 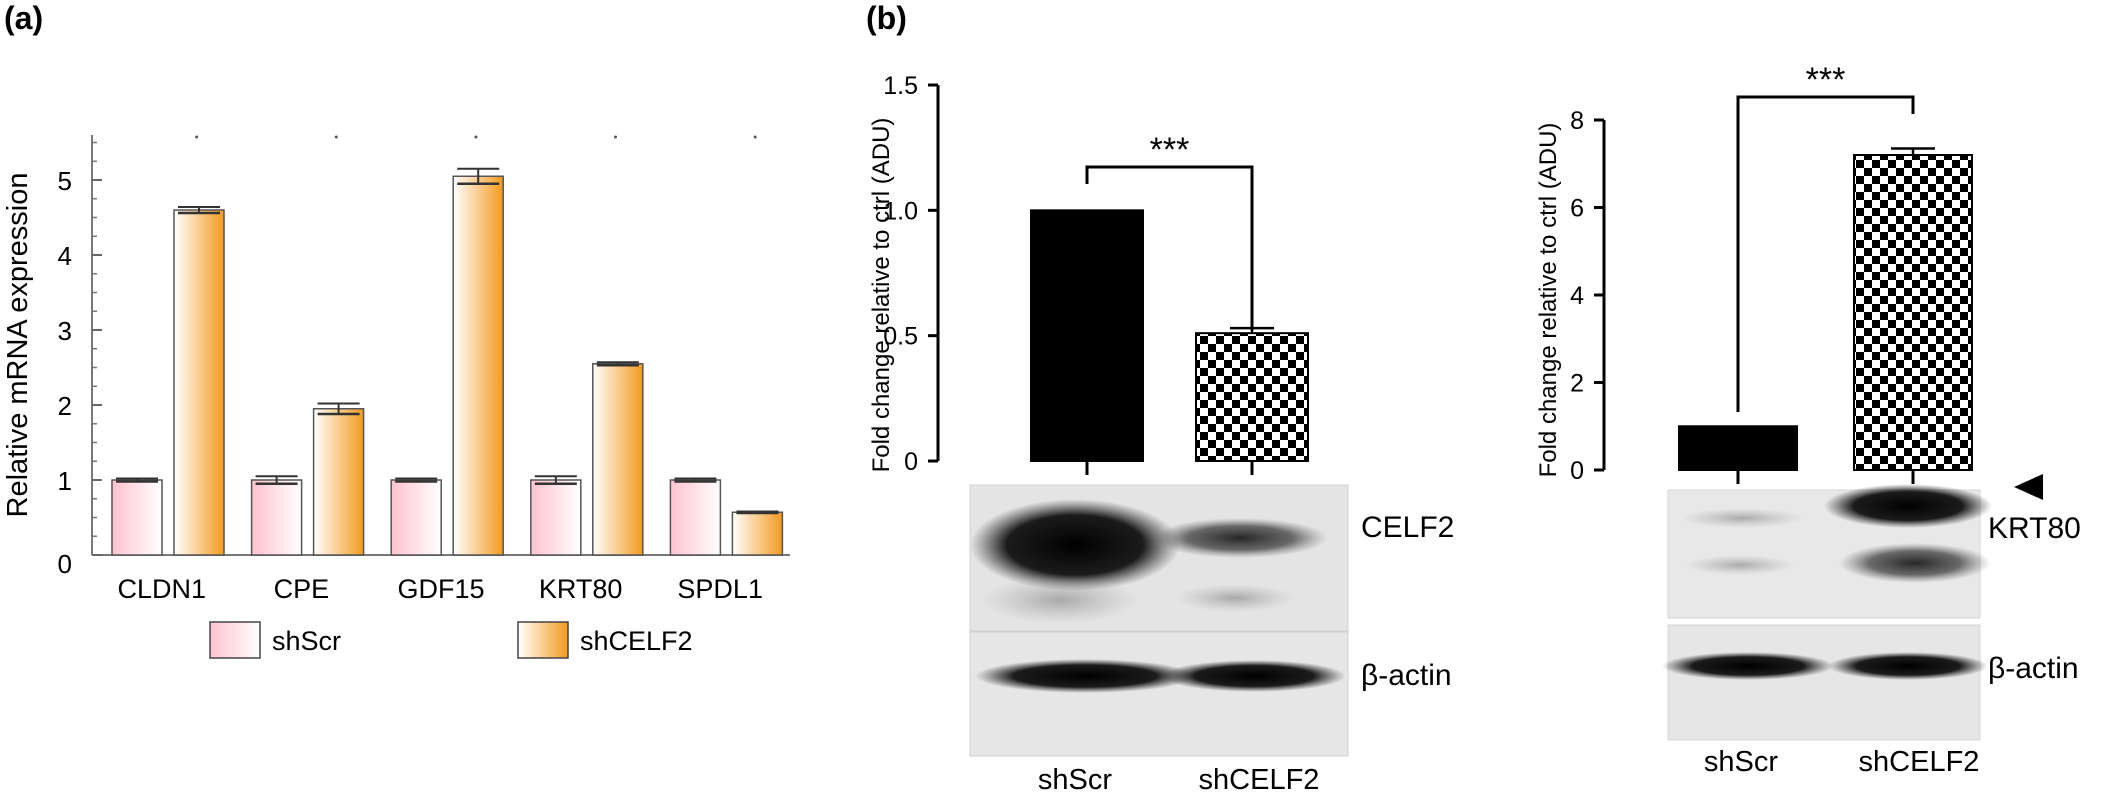 What do you see at coordinates (440, 589) in the screenshot?
I see `x-tick-label: GDF15` at bounding box center [440, 589].